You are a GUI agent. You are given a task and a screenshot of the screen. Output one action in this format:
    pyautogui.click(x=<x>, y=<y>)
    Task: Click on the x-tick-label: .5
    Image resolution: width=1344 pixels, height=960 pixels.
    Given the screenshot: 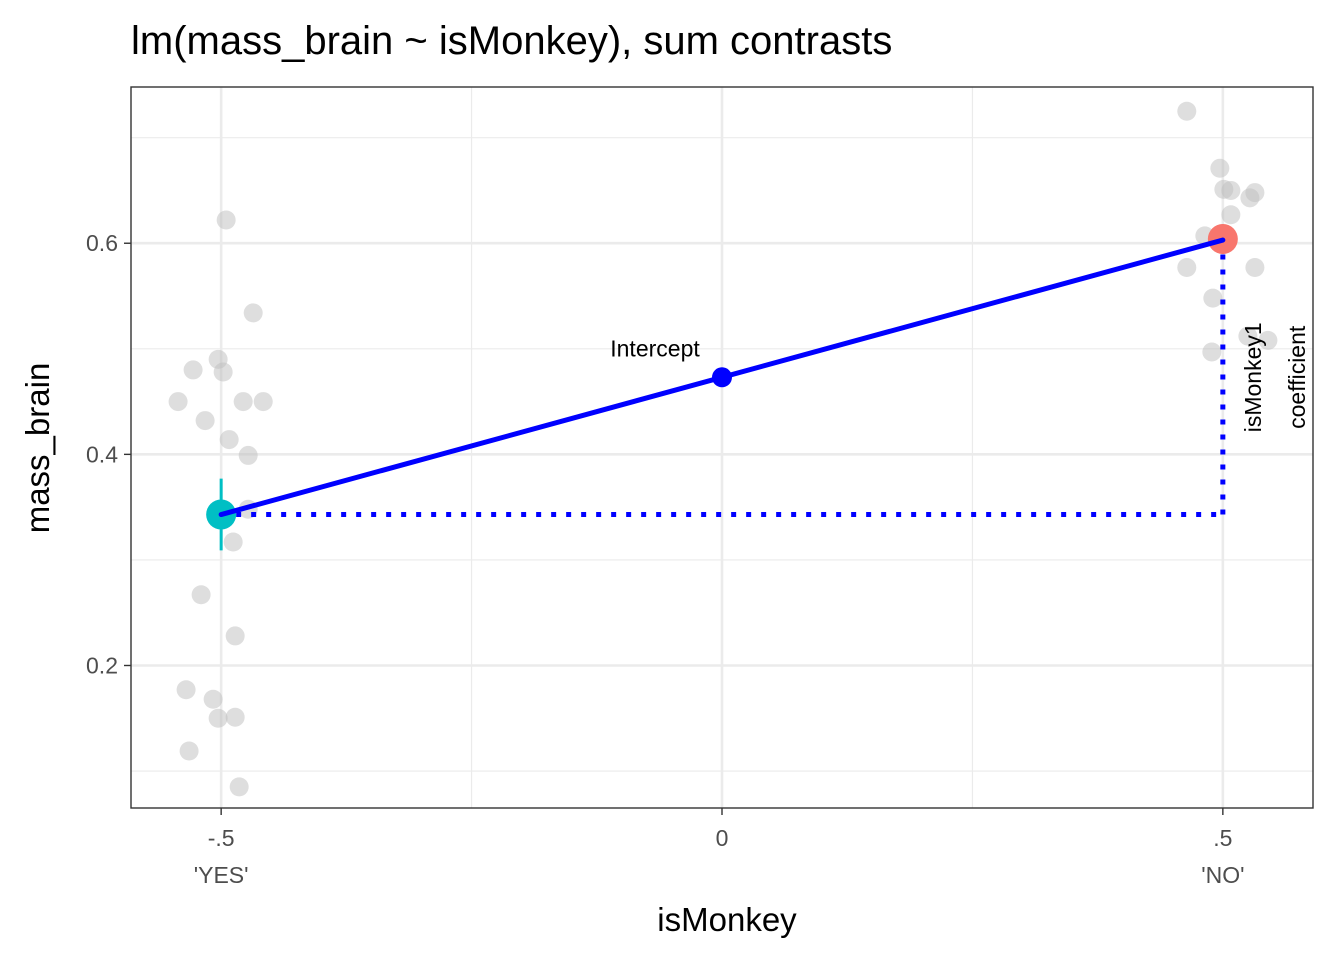 What is the action you would take?
    pyautogui.click(x=1222, y=838)
    